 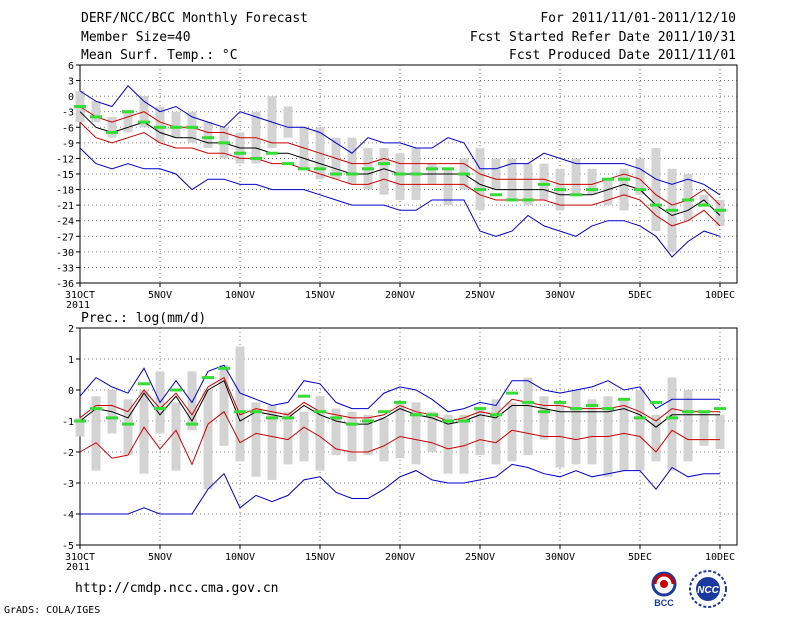 I want to click on prec-x-tick-label: 30NOV, so click(x=560, y=557).